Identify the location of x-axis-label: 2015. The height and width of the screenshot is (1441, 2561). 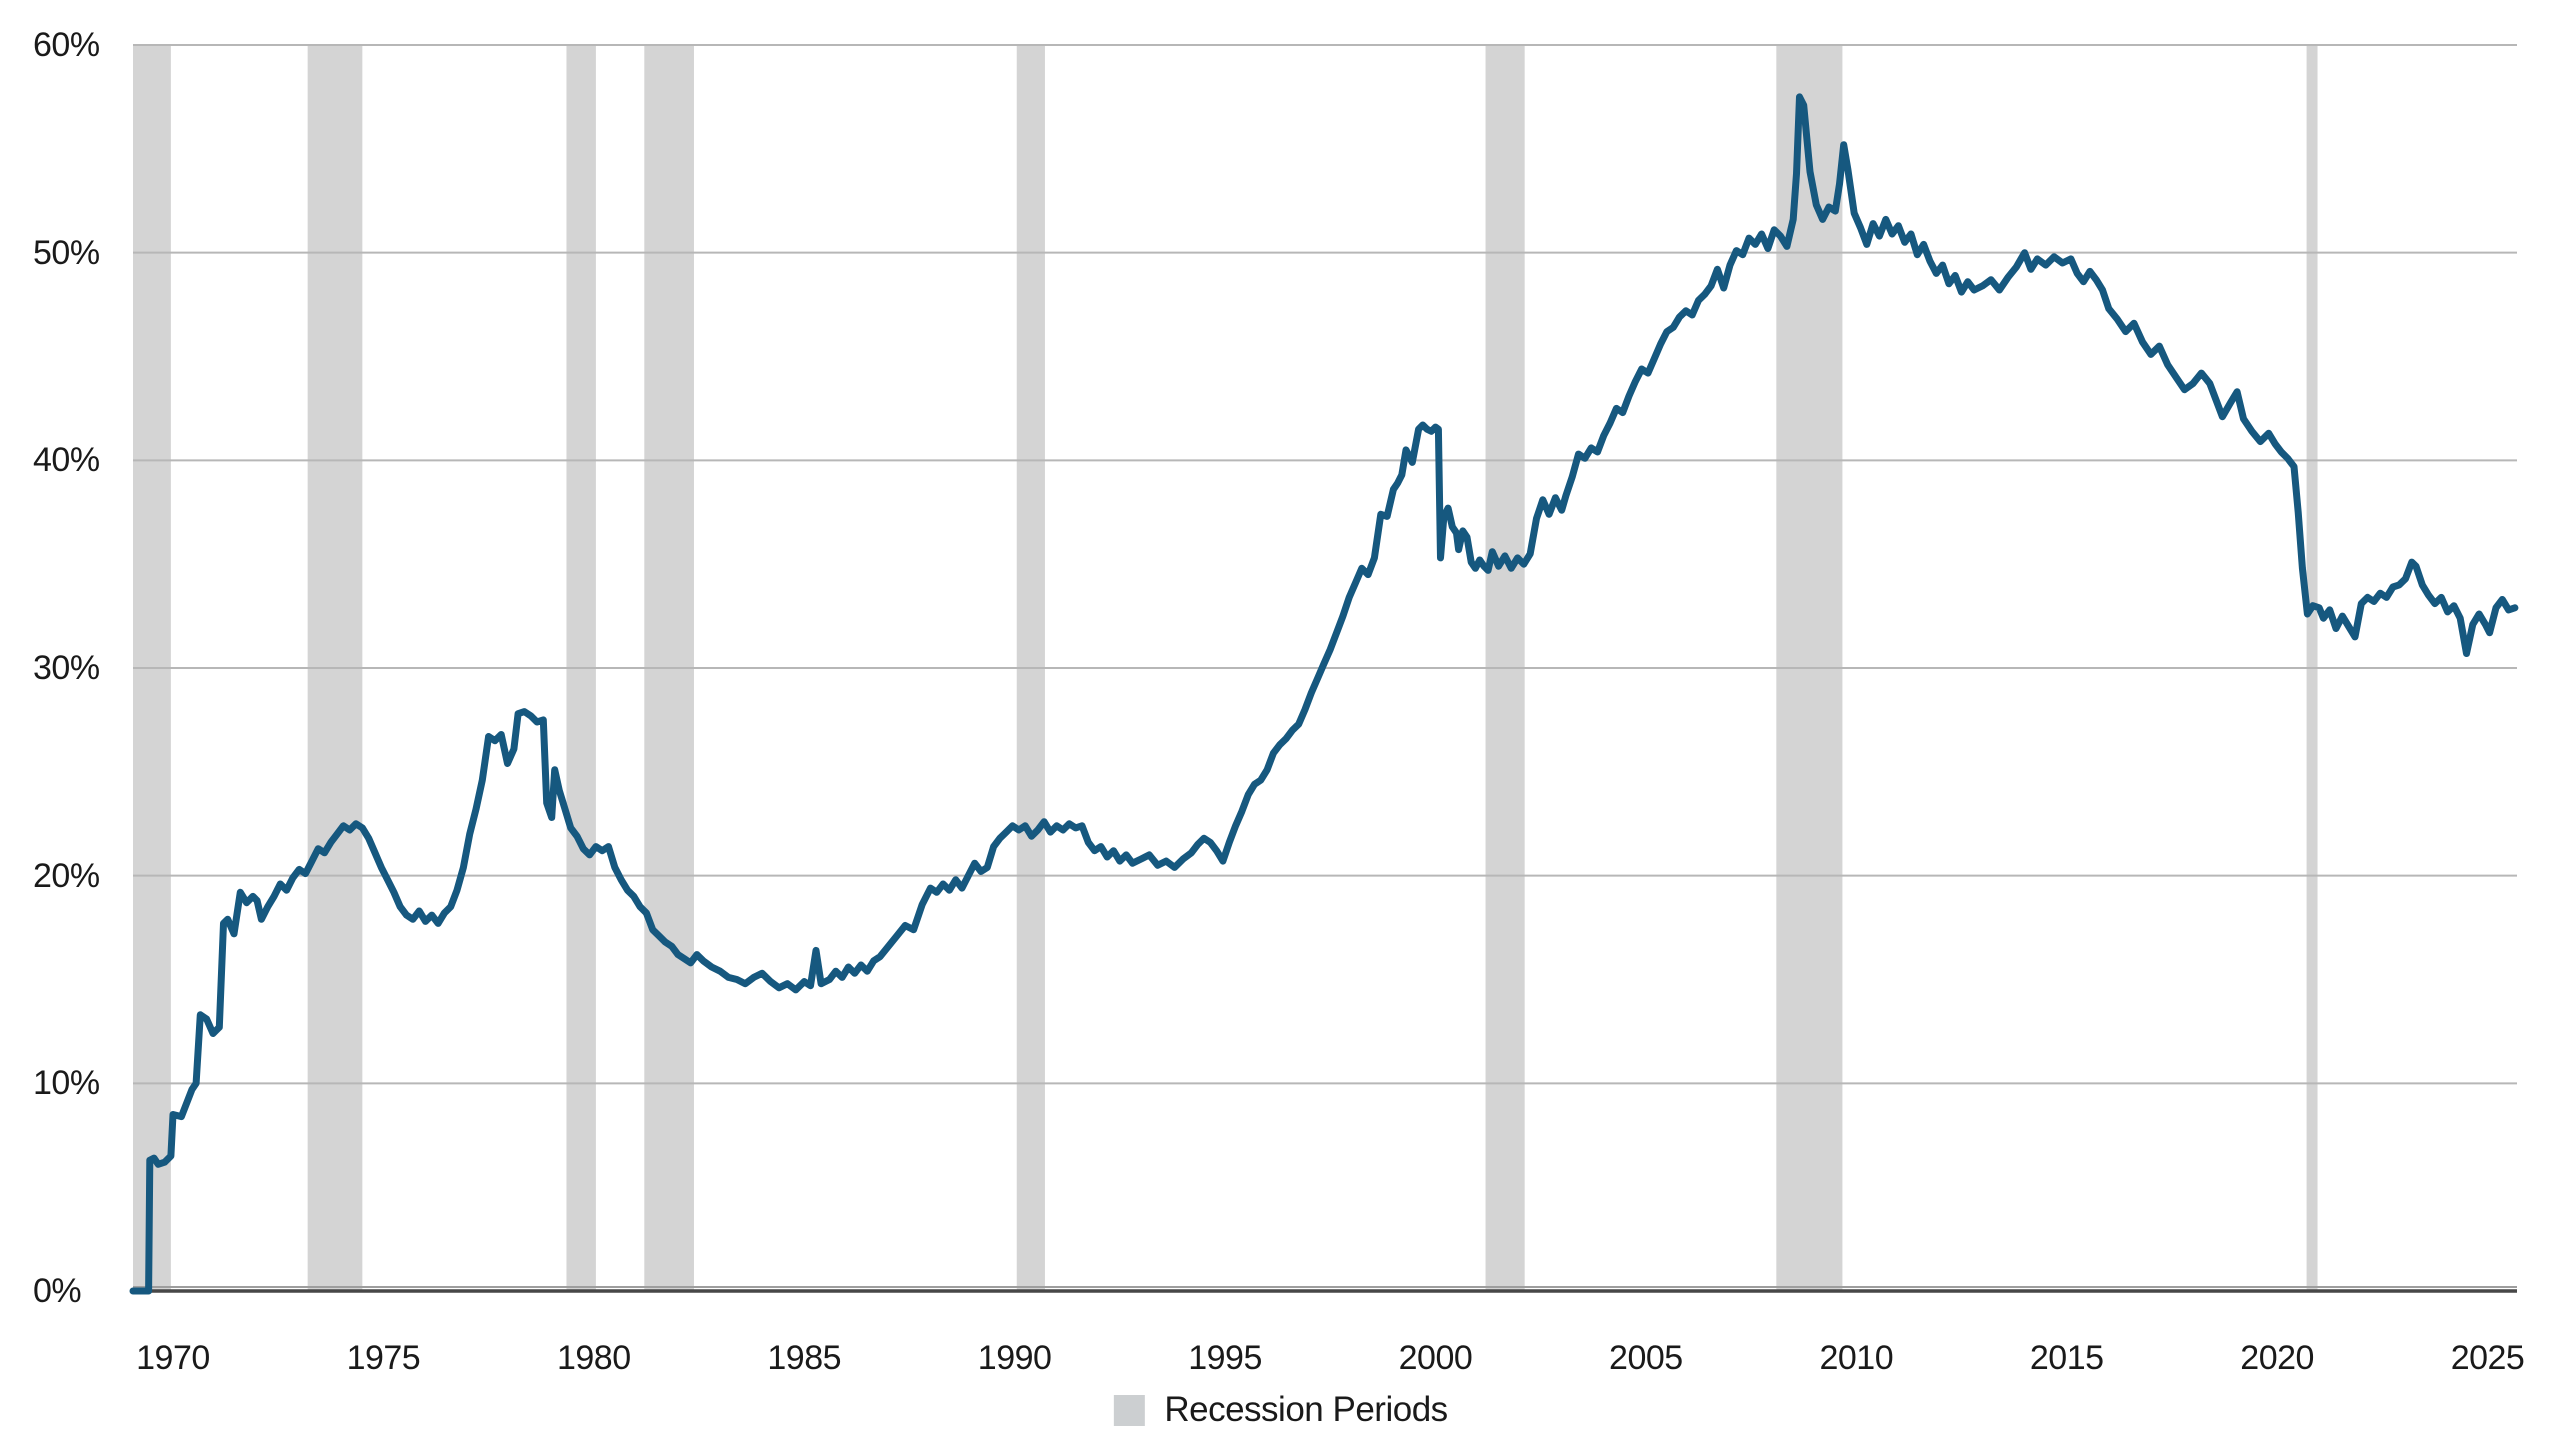
(2066, 1358).